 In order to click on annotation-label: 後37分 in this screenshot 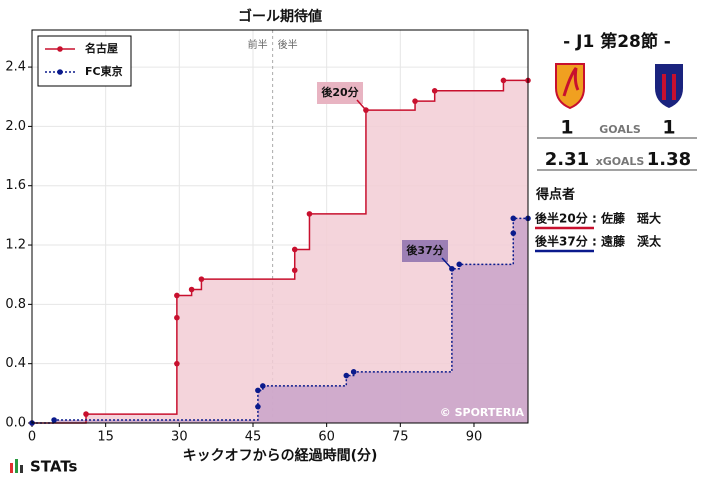, I will do `click(424, 250)`.